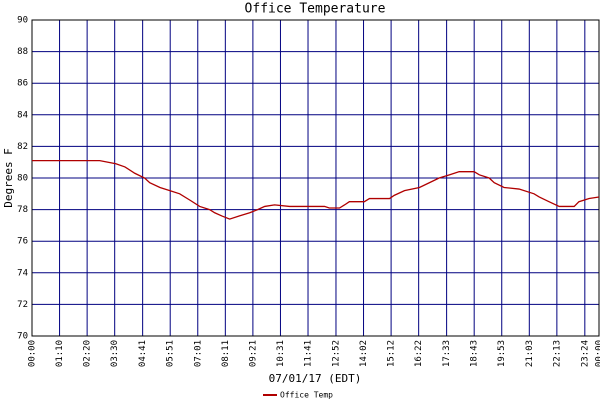  I want to click on y-tick-label: 78, so click(22, 210).